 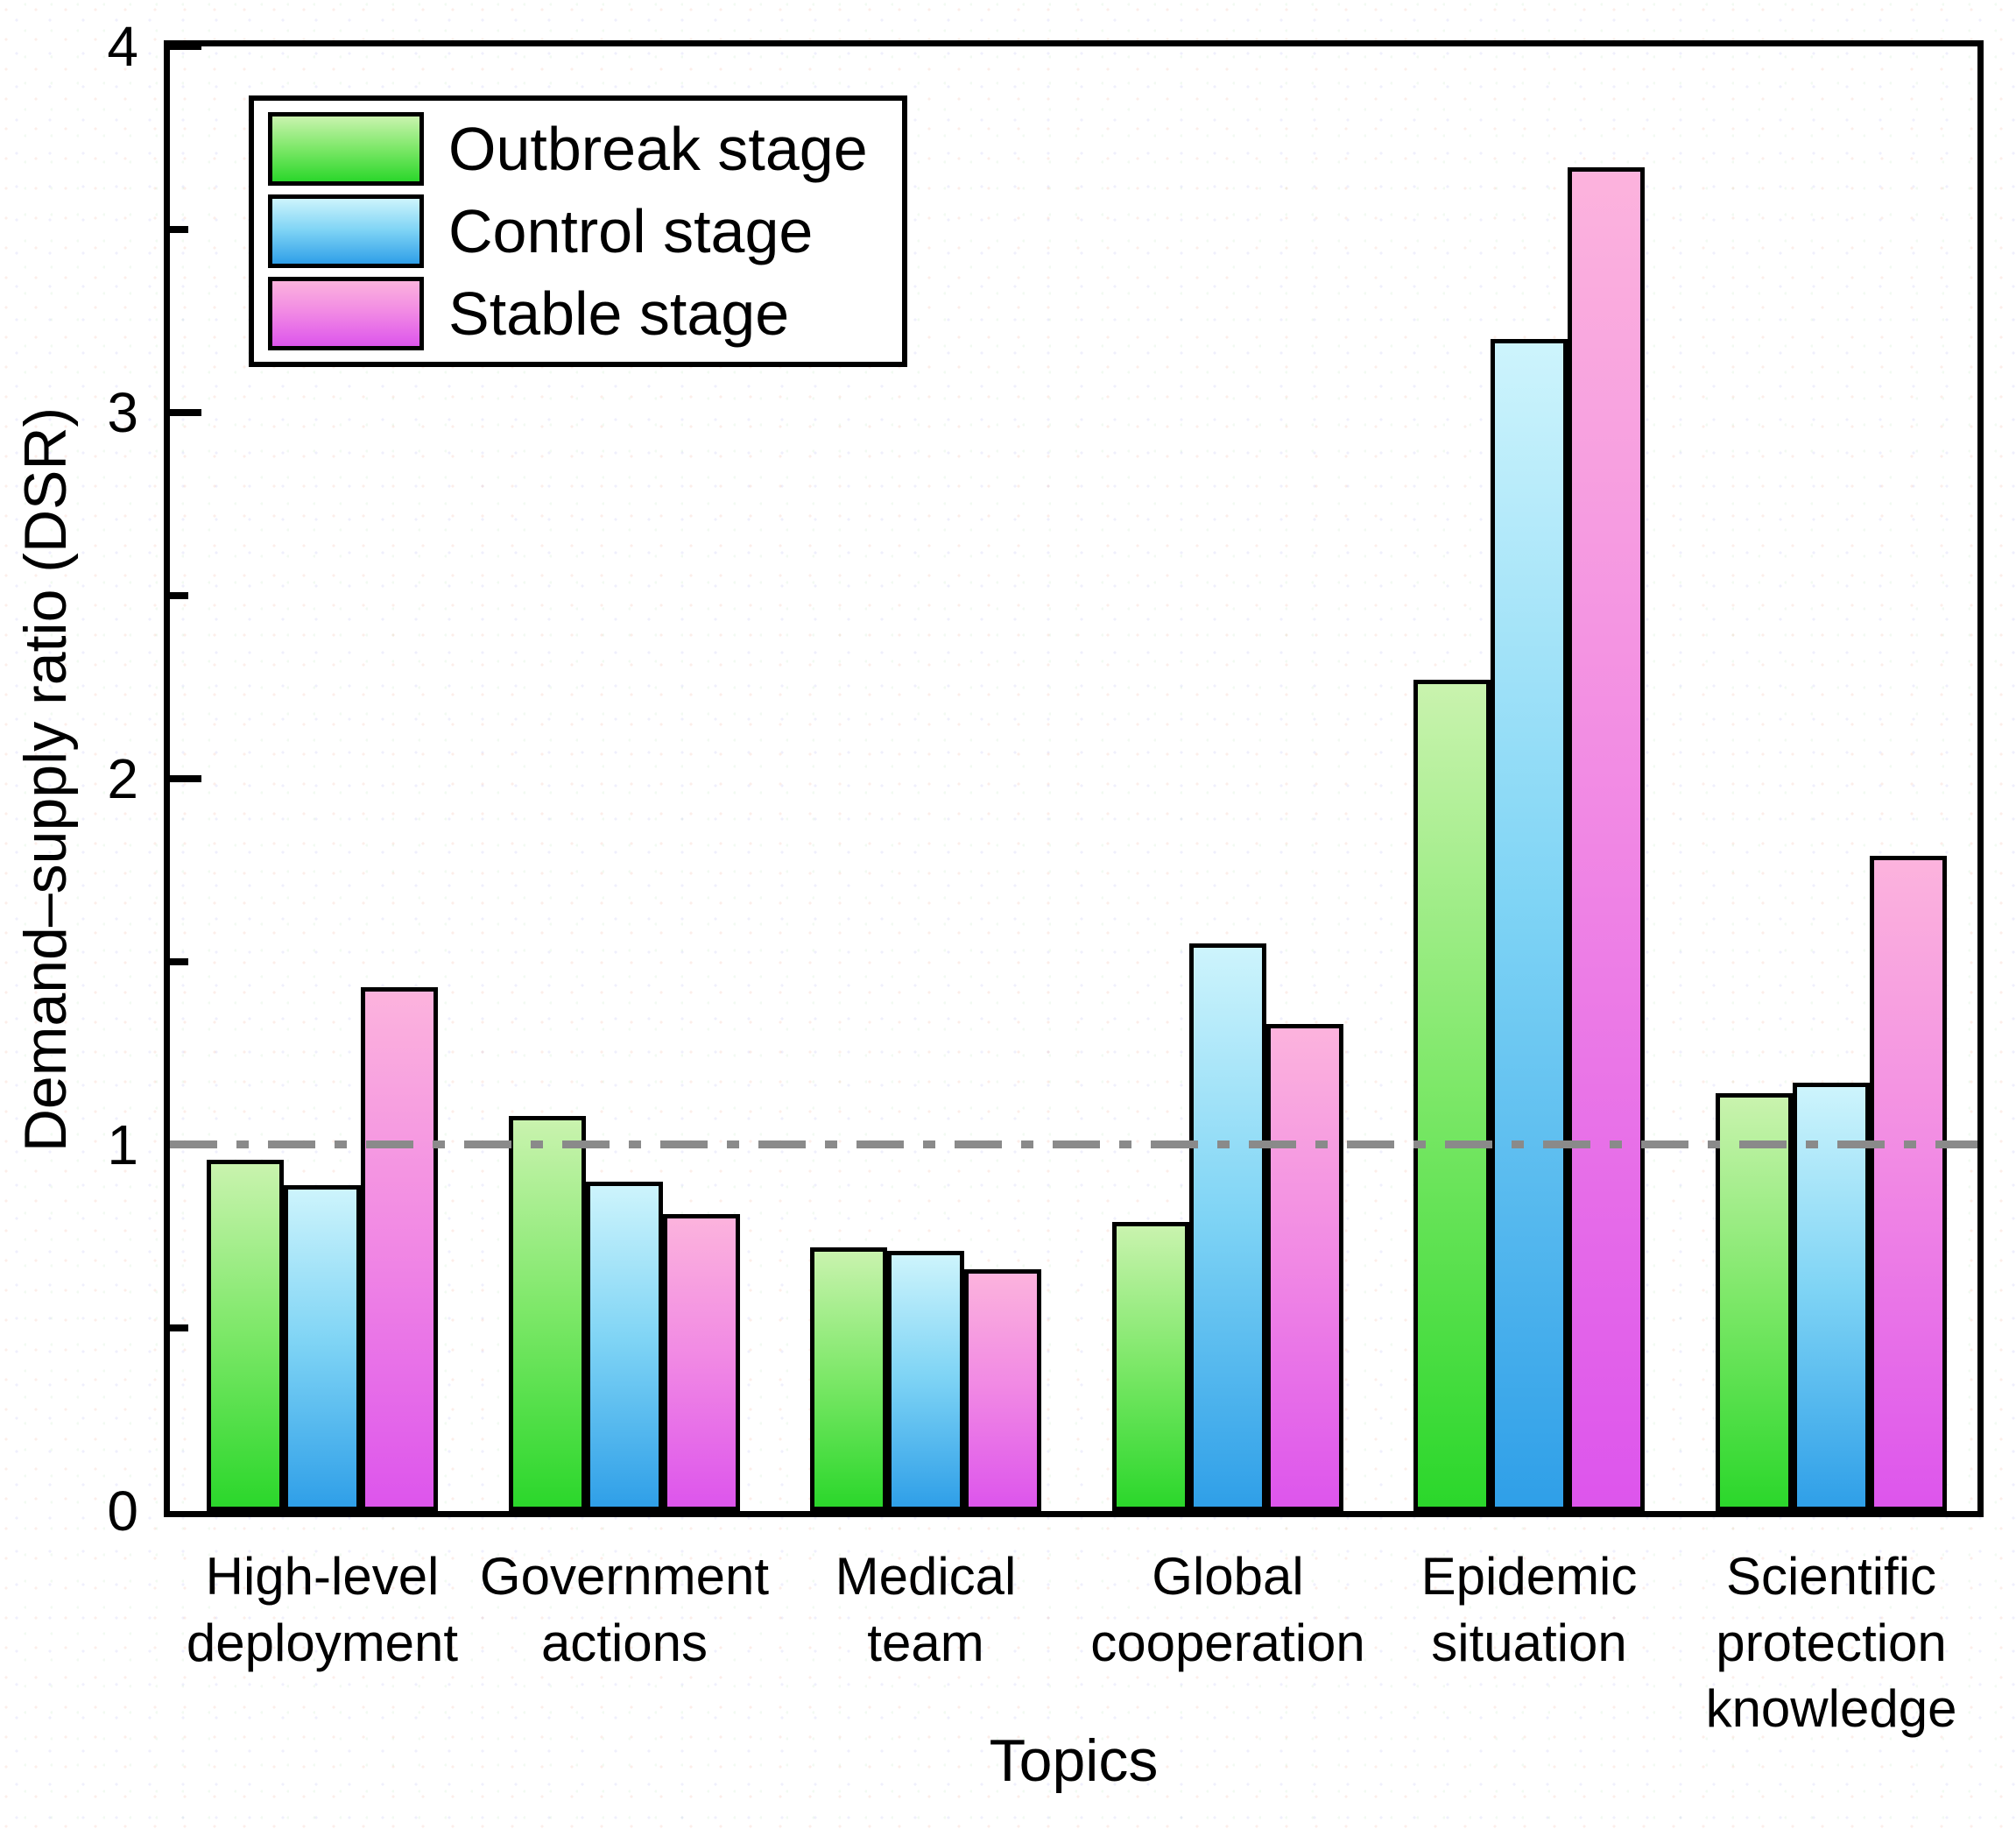 I want to click on bar-stable-stage-government, so click(x=701, y=1362).